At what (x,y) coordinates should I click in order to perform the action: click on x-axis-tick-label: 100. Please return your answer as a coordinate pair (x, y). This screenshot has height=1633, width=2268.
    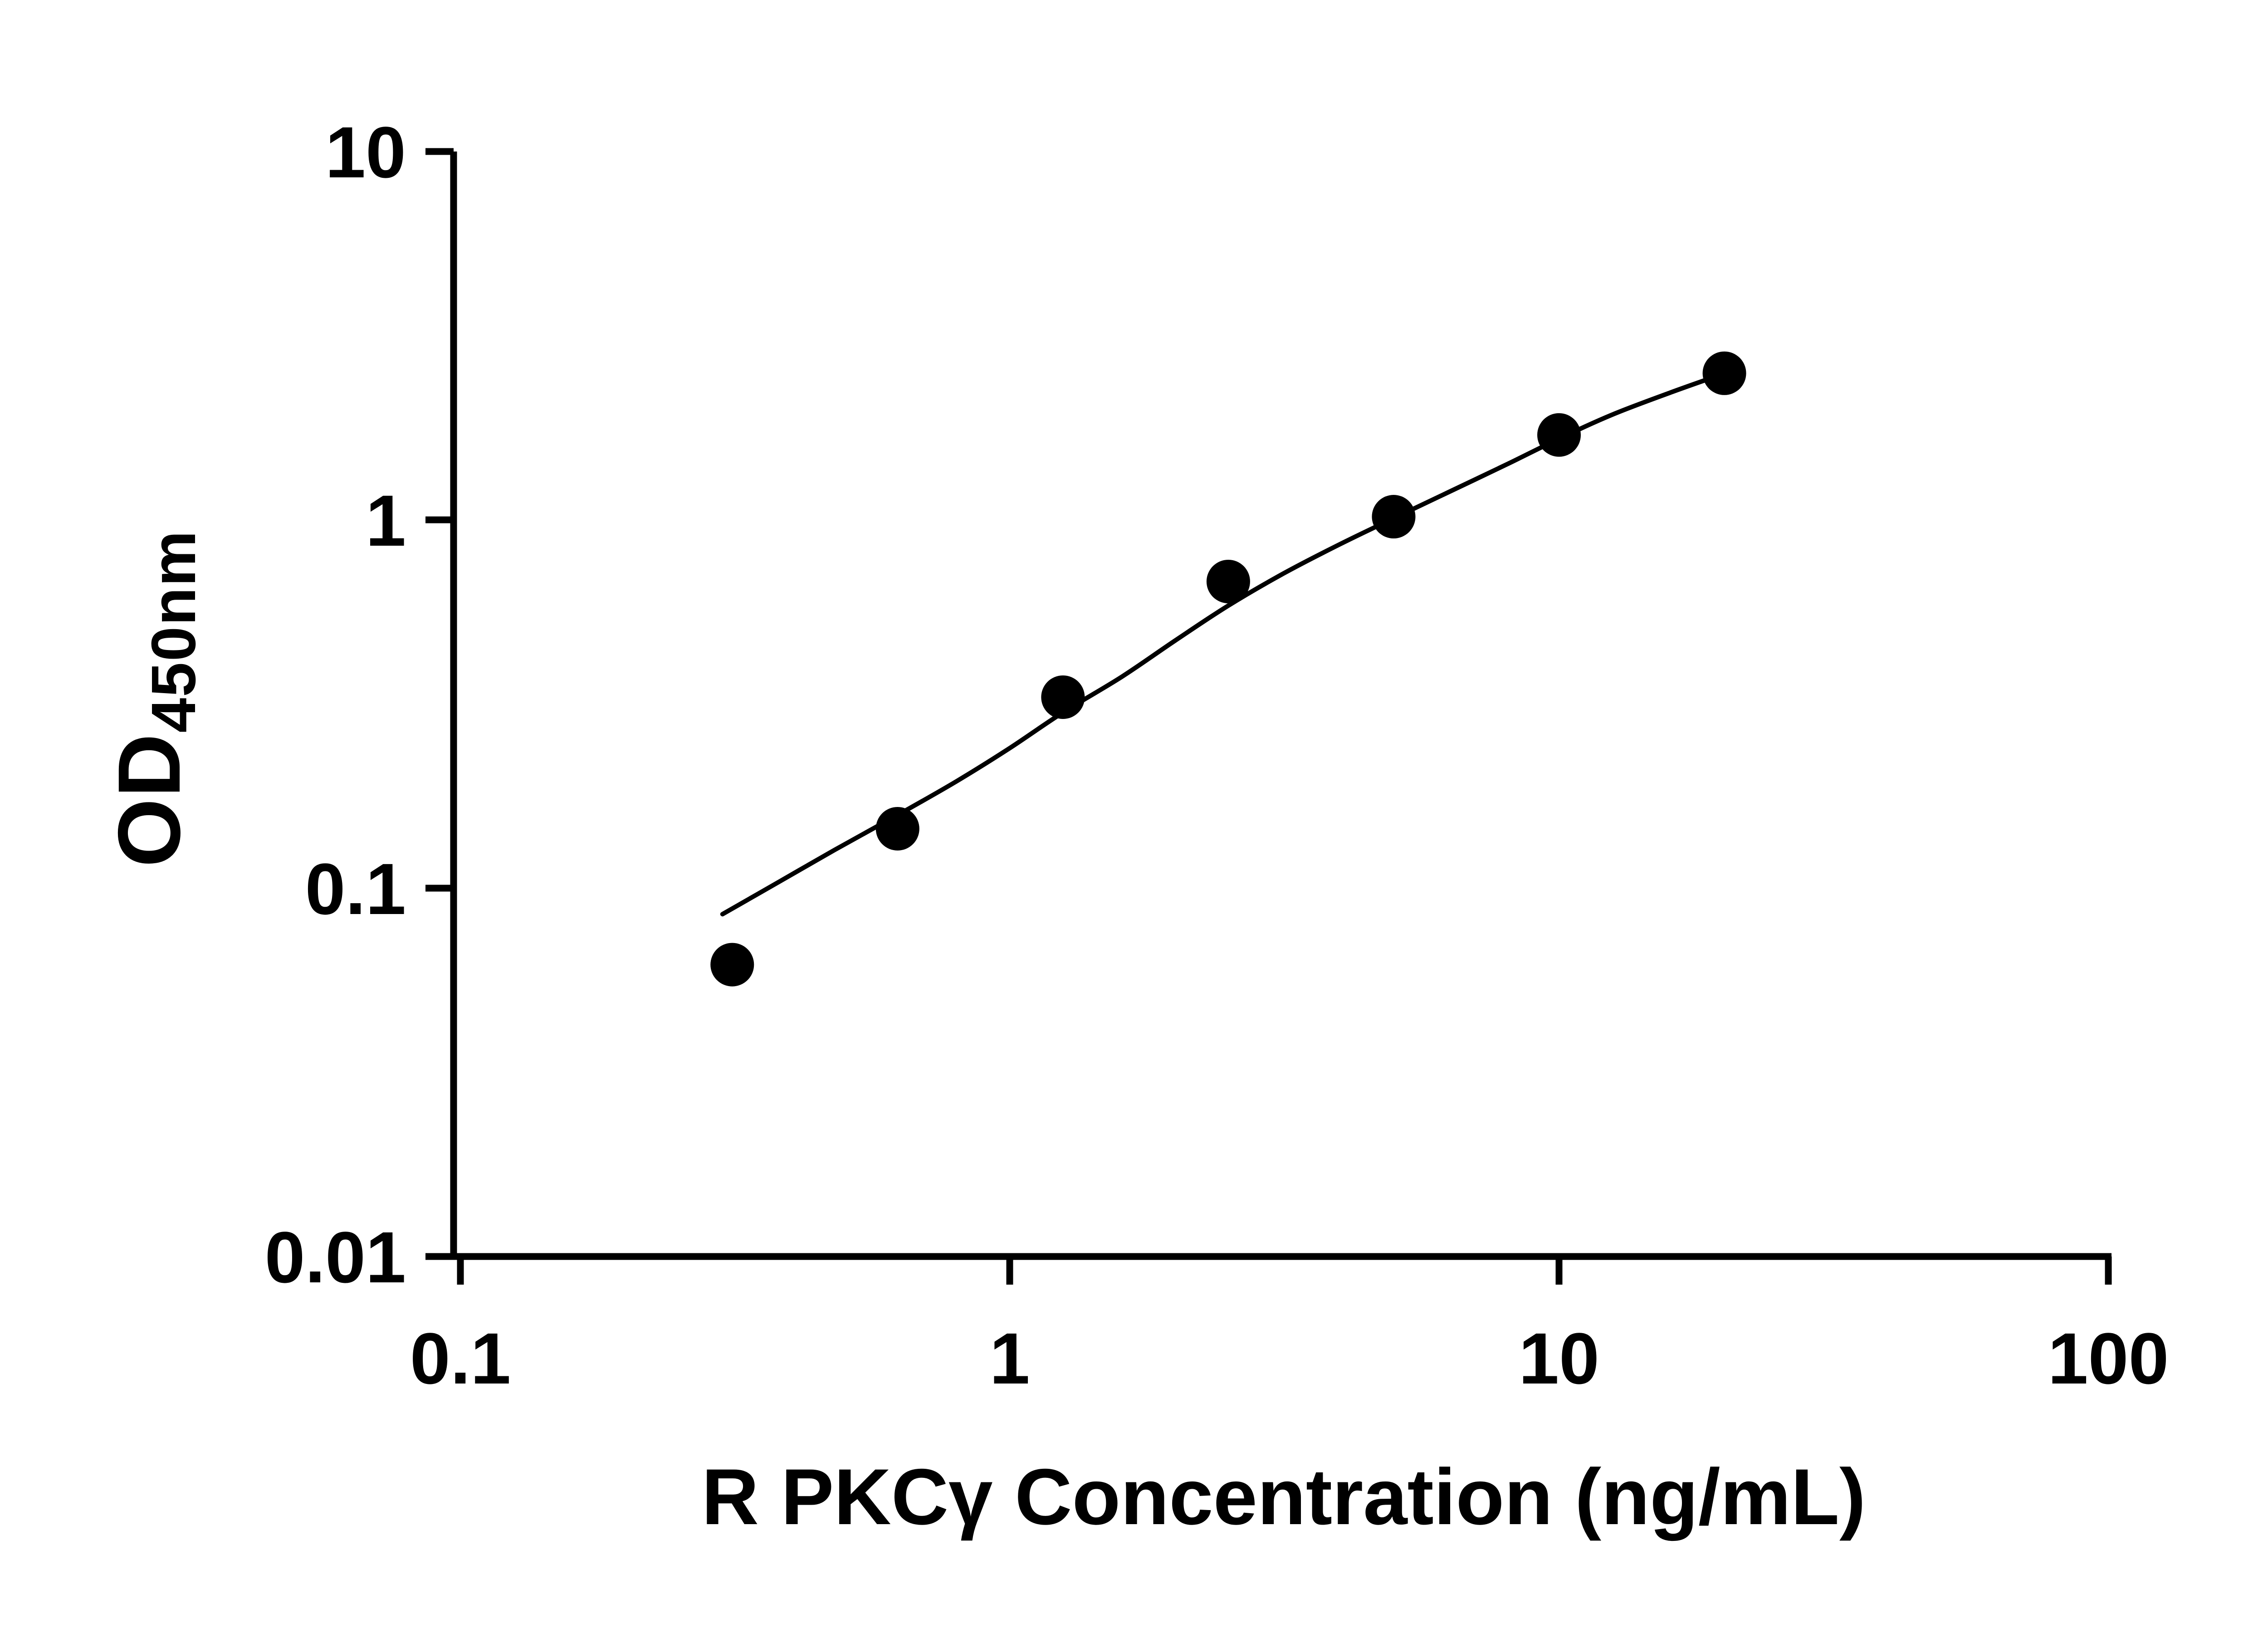
    Looking at the image, I should click on (2109, 1358).